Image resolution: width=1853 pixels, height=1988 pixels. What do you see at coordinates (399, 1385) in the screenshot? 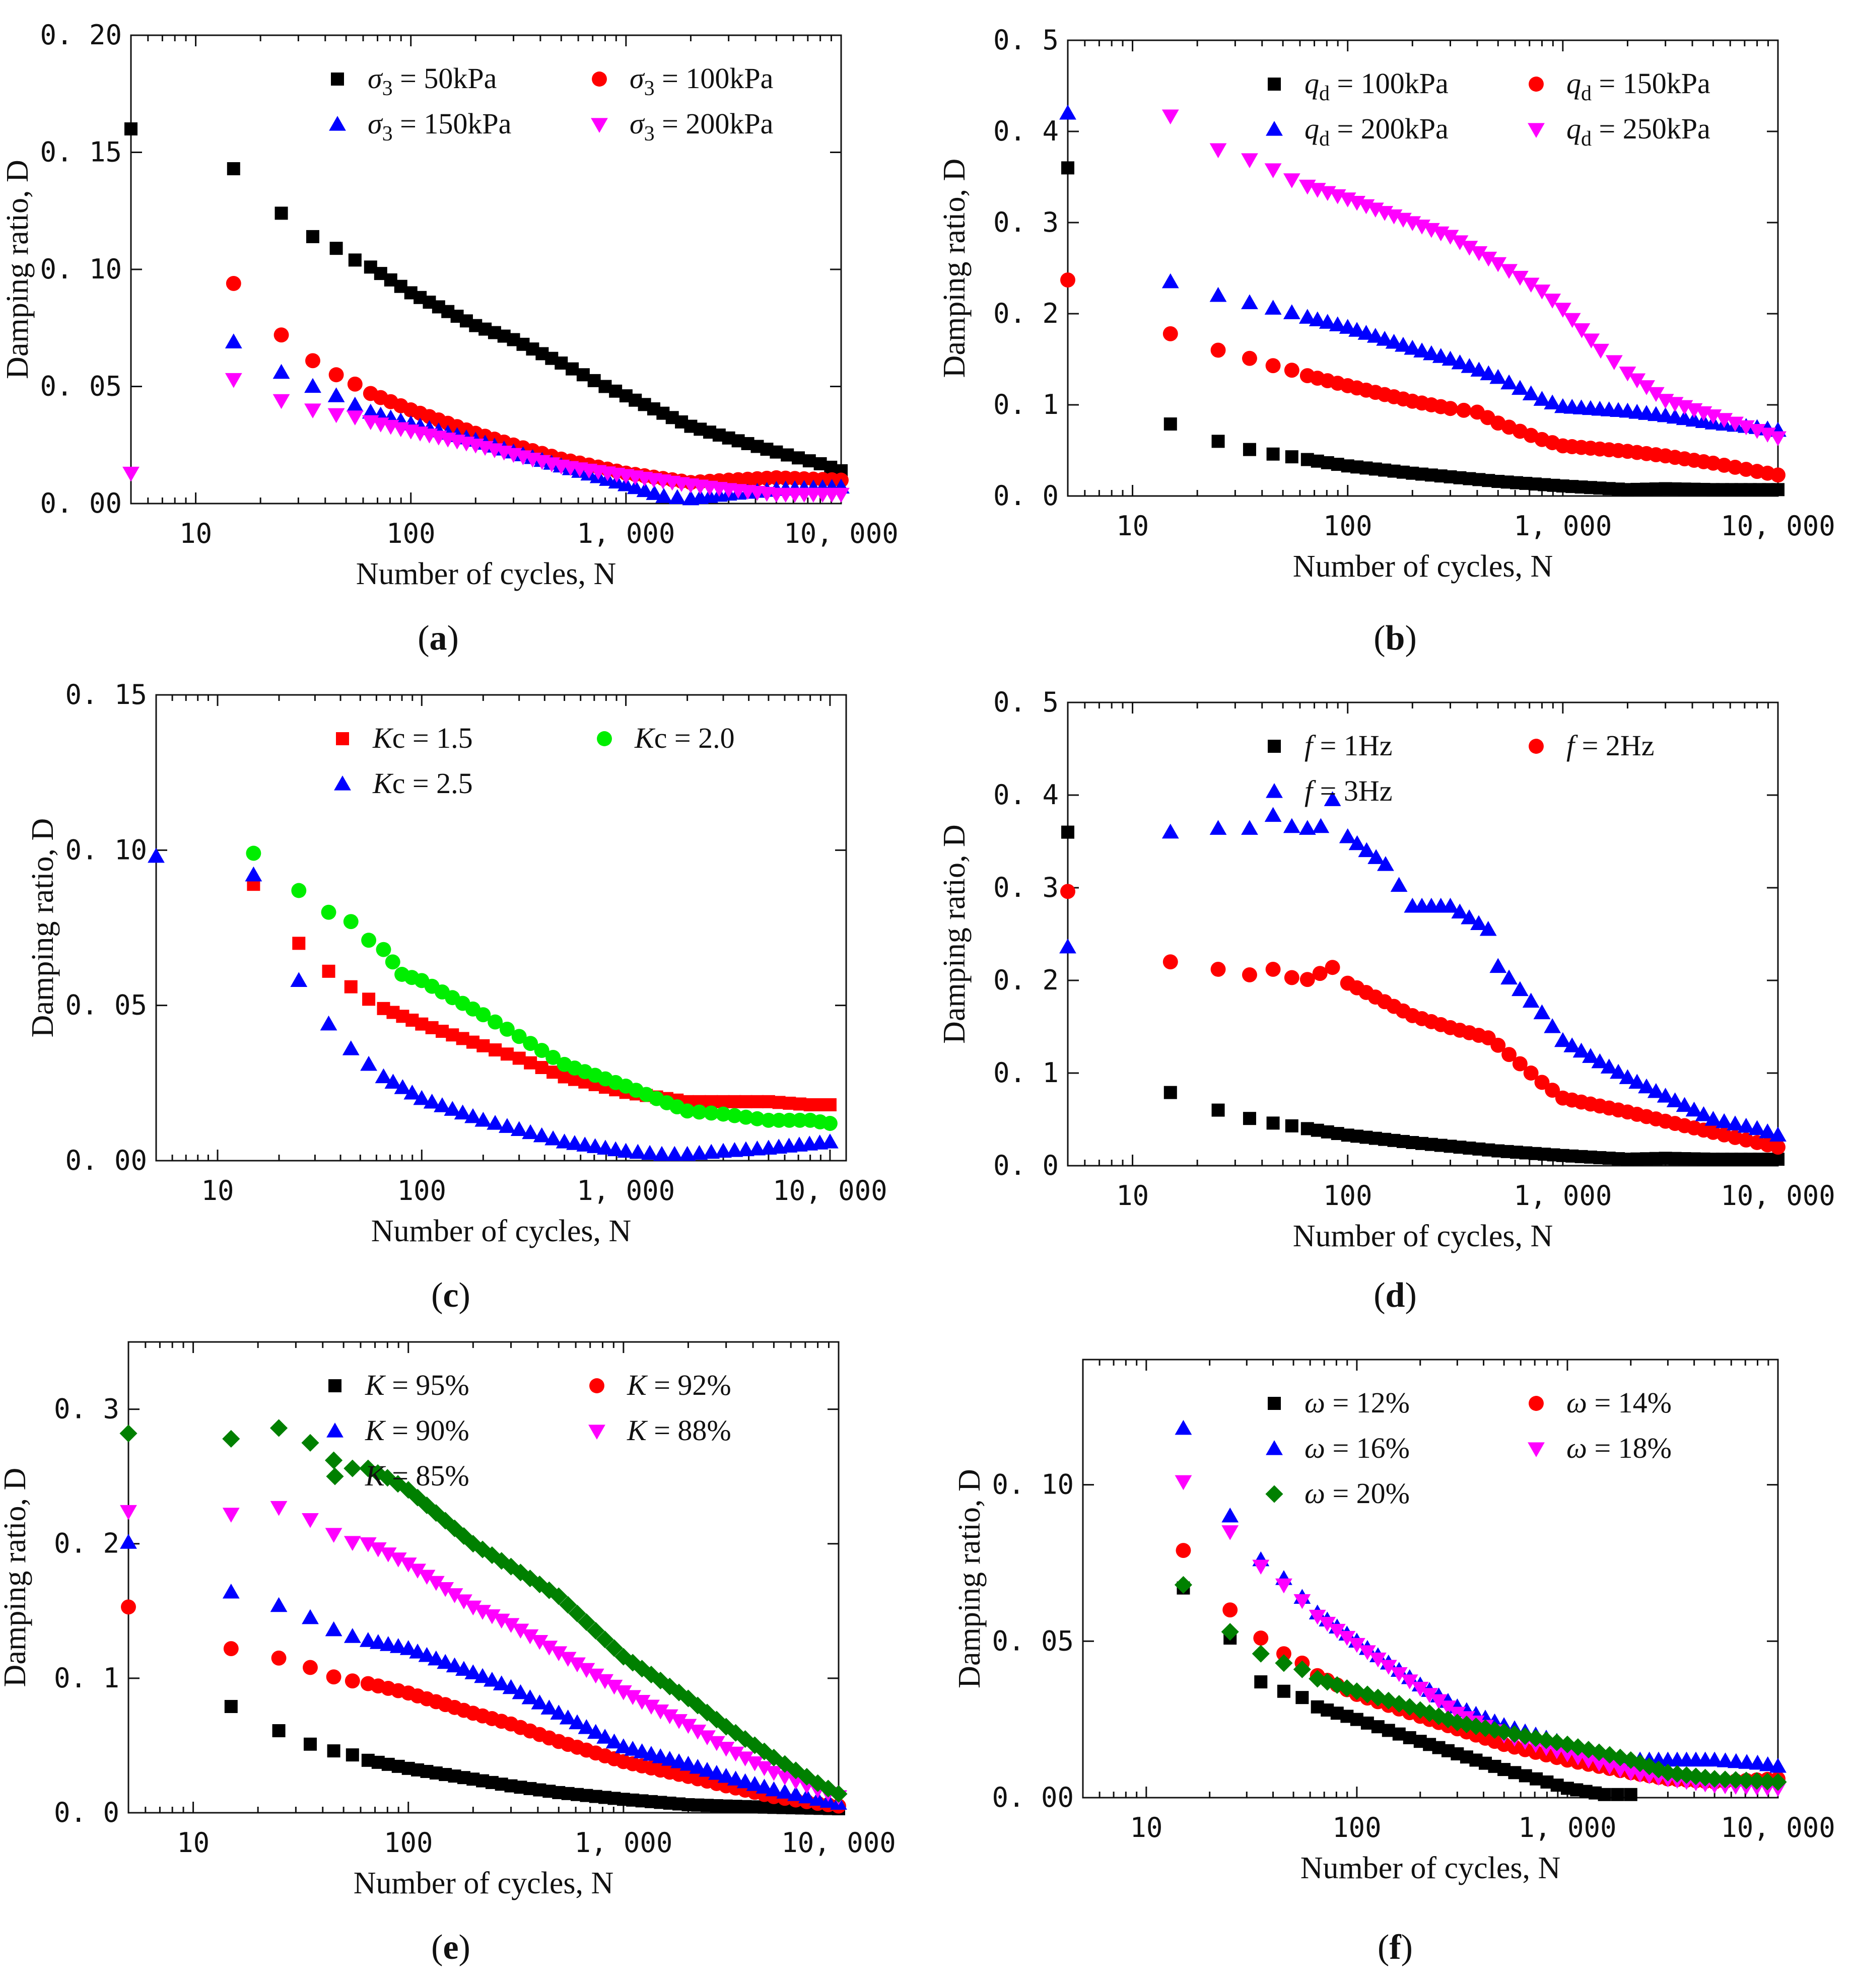
I see `legend-entry: K = 95%` at bounding box center [399, 1385].